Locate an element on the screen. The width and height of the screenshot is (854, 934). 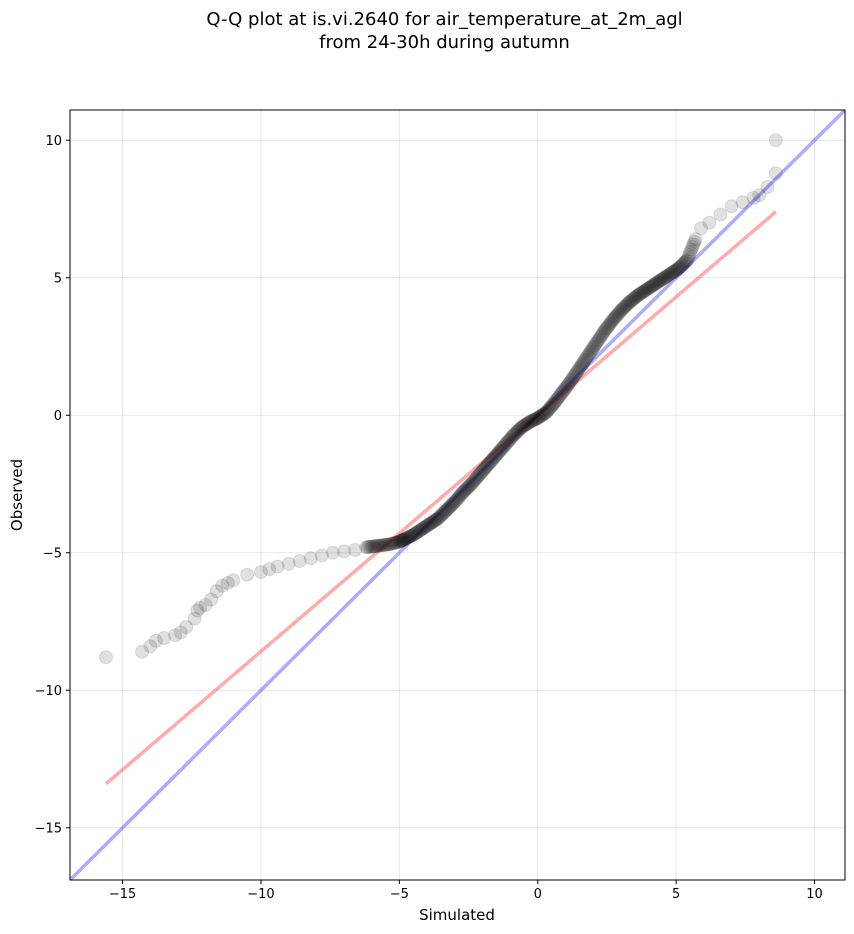
y-tick-label: −15 is located at coordinates (48, 828).